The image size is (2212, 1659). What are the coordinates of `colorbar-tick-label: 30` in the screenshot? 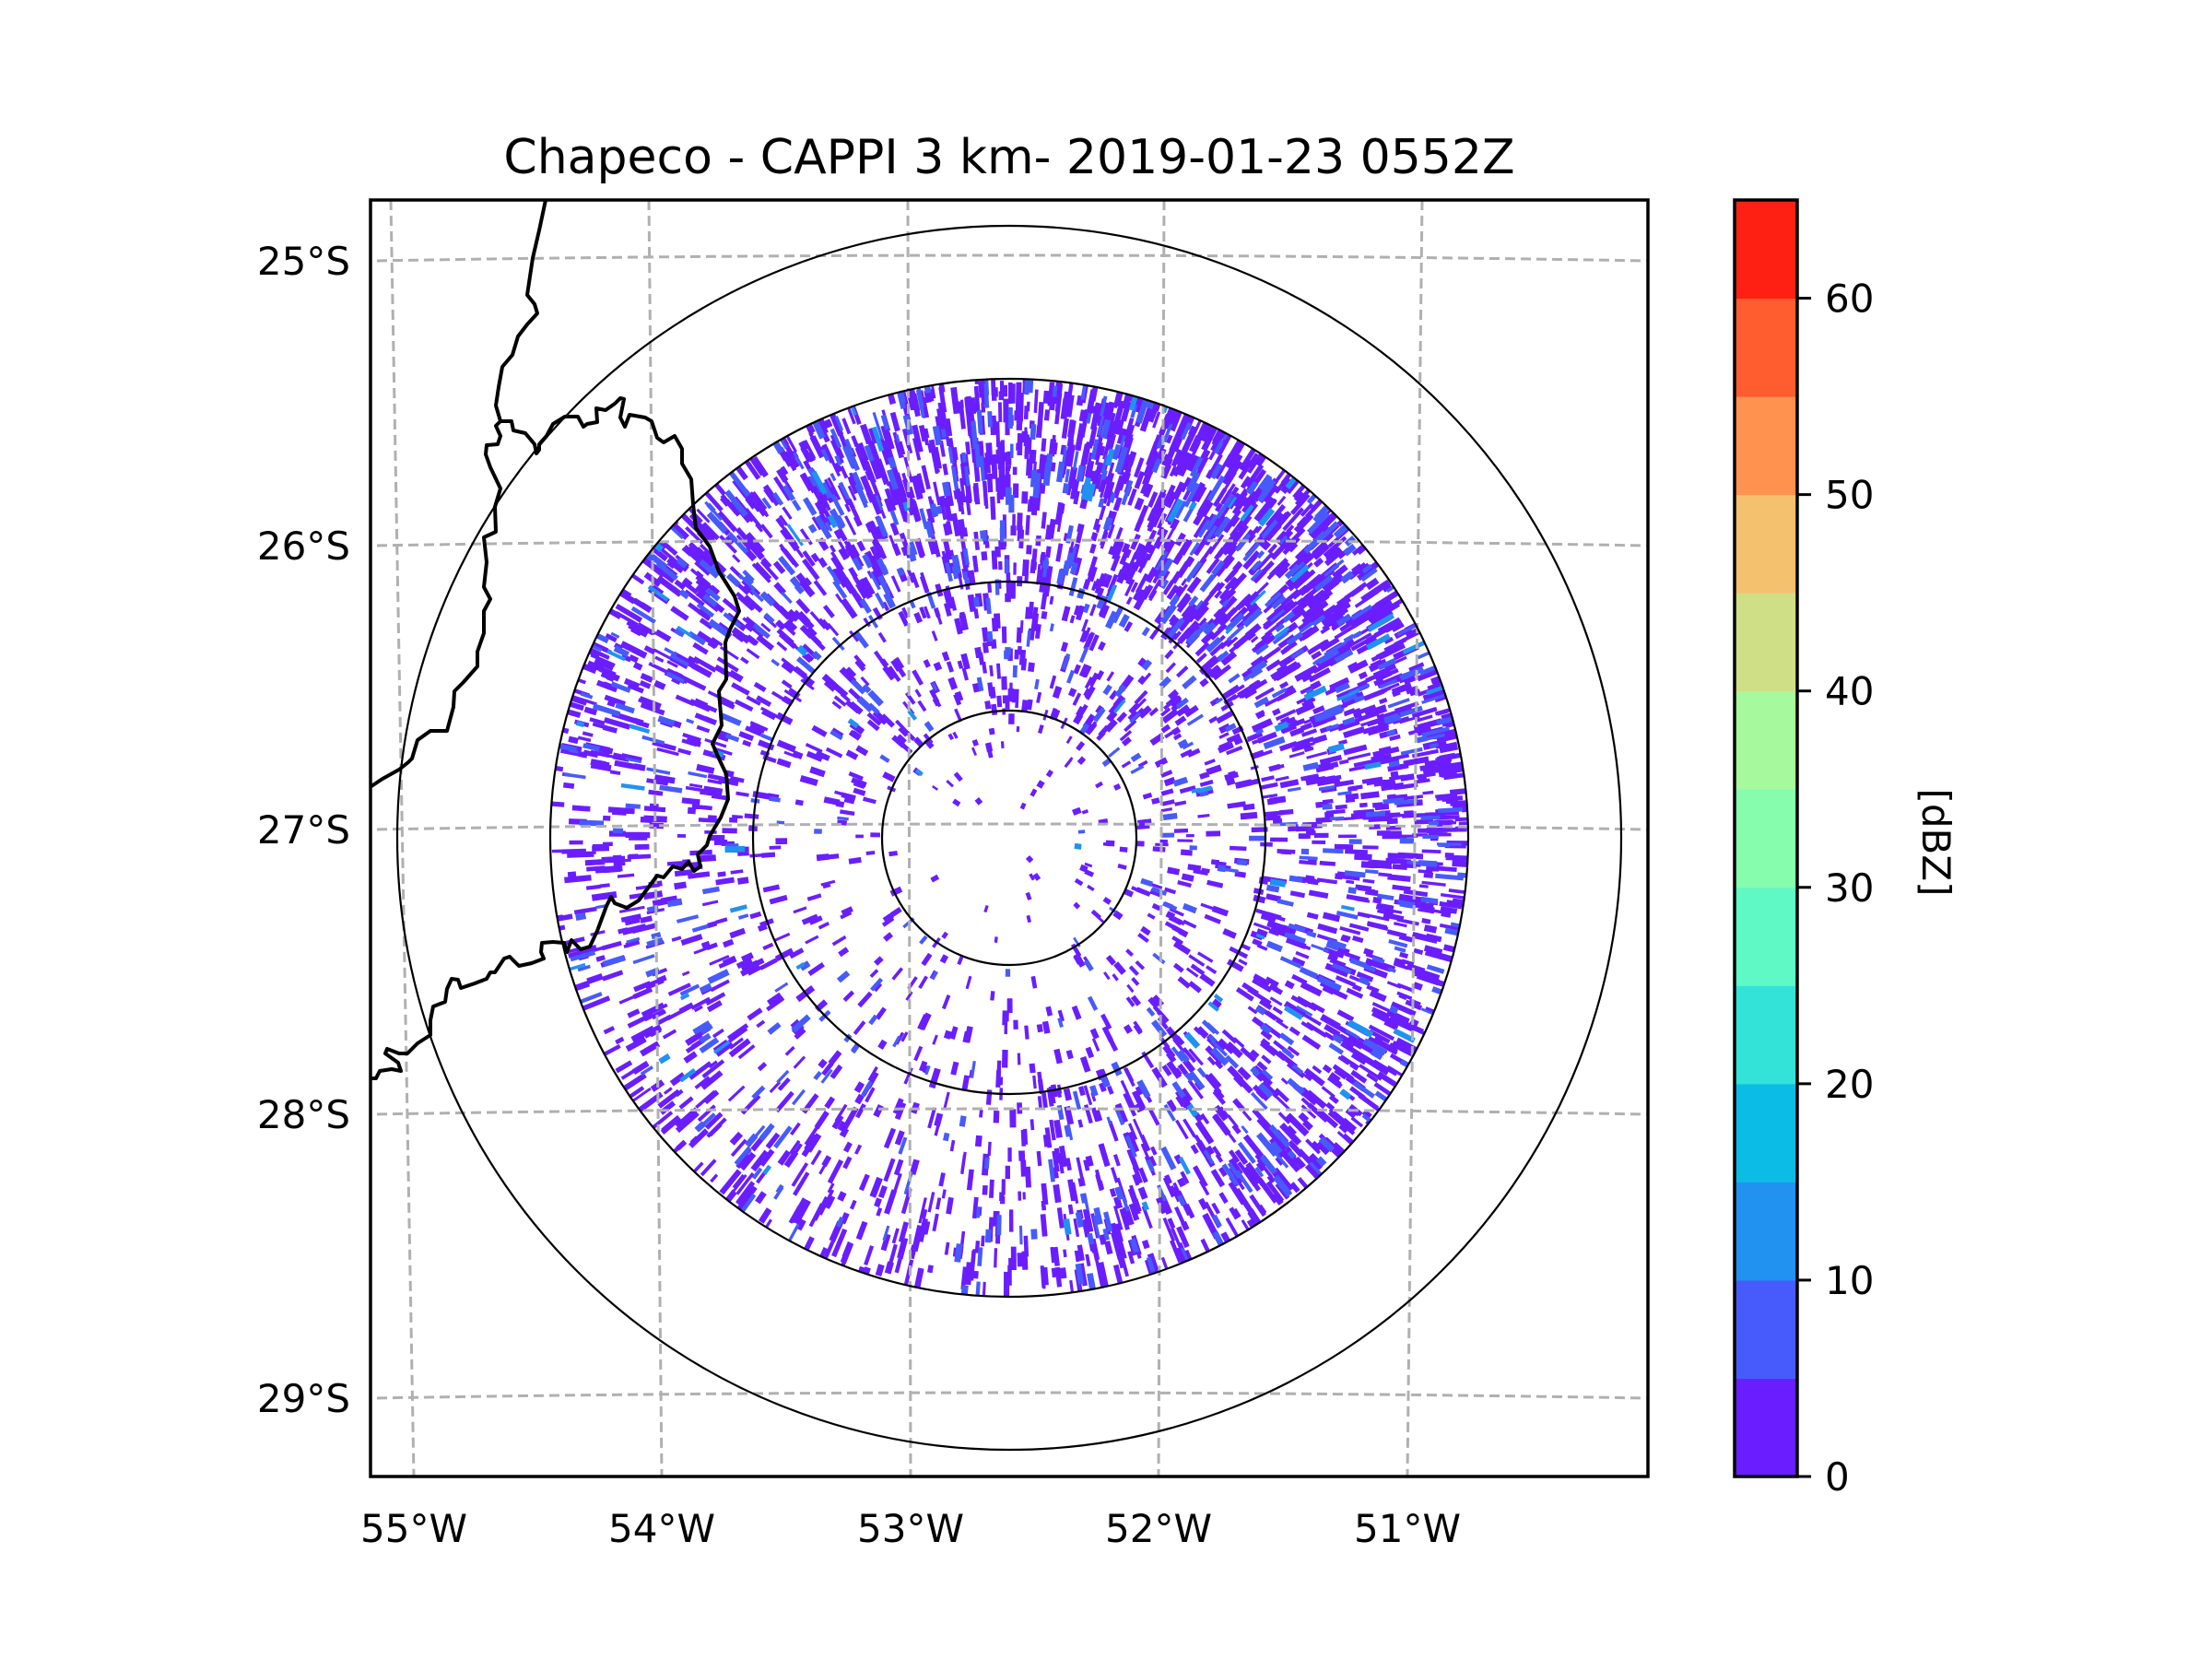 It's located at (1849, 888).